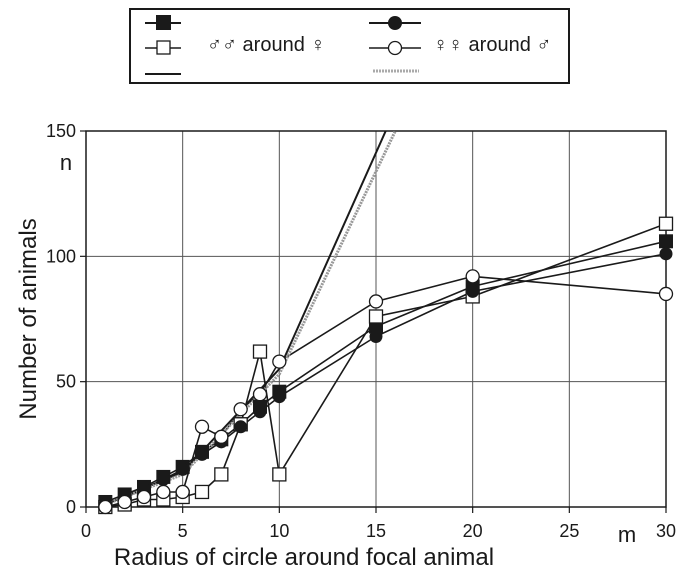 This screenshot has height=569, width=689. What do you see at coordinates (266, 45) in the screenshot?
I see `legend-group1-label: ♂♂ around ♀` at bounding box center [266, 45].